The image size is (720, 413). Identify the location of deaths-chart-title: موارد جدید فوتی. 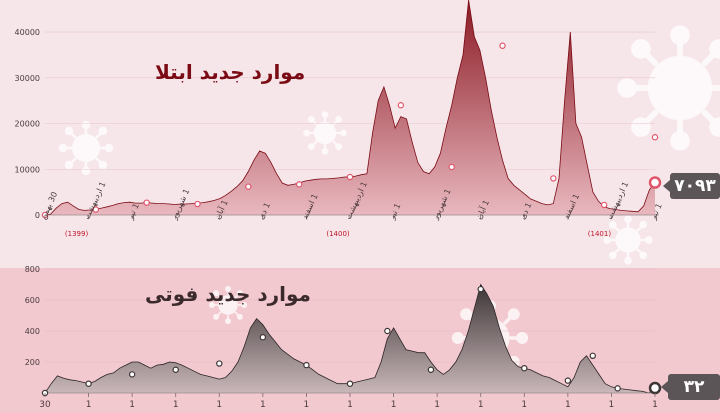
(228, 294).